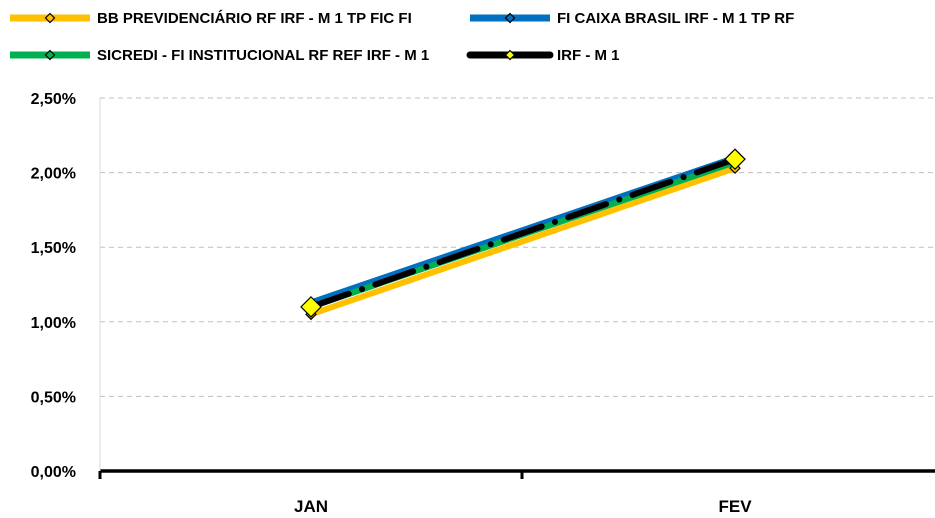 The height and width of the screenshot is (518, 935). Describe the element at coordinates (675, 18) in the screenshot. I see `legend-label: FI CAIXA BRASIL IRF - M 1 TP RF` at that location.